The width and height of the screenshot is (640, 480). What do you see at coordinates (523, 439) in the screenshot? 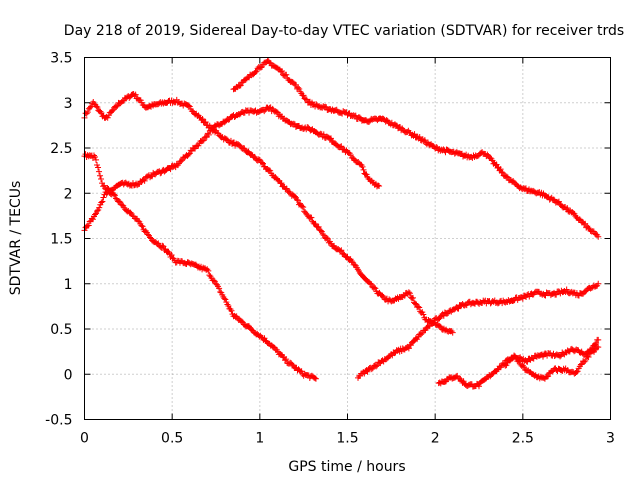
I see `x-tick-label: 2.5` at bounding box center [523, 439].